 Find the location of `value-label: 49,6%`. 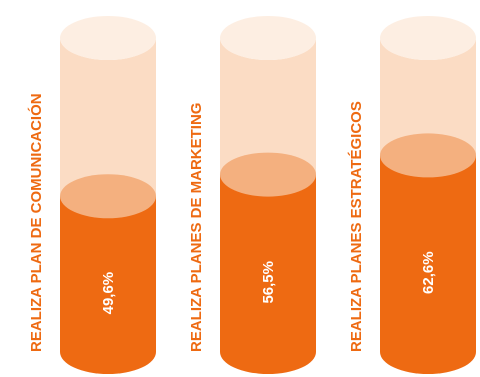

value-label: 49,6% is located at coordinates (108, 293).